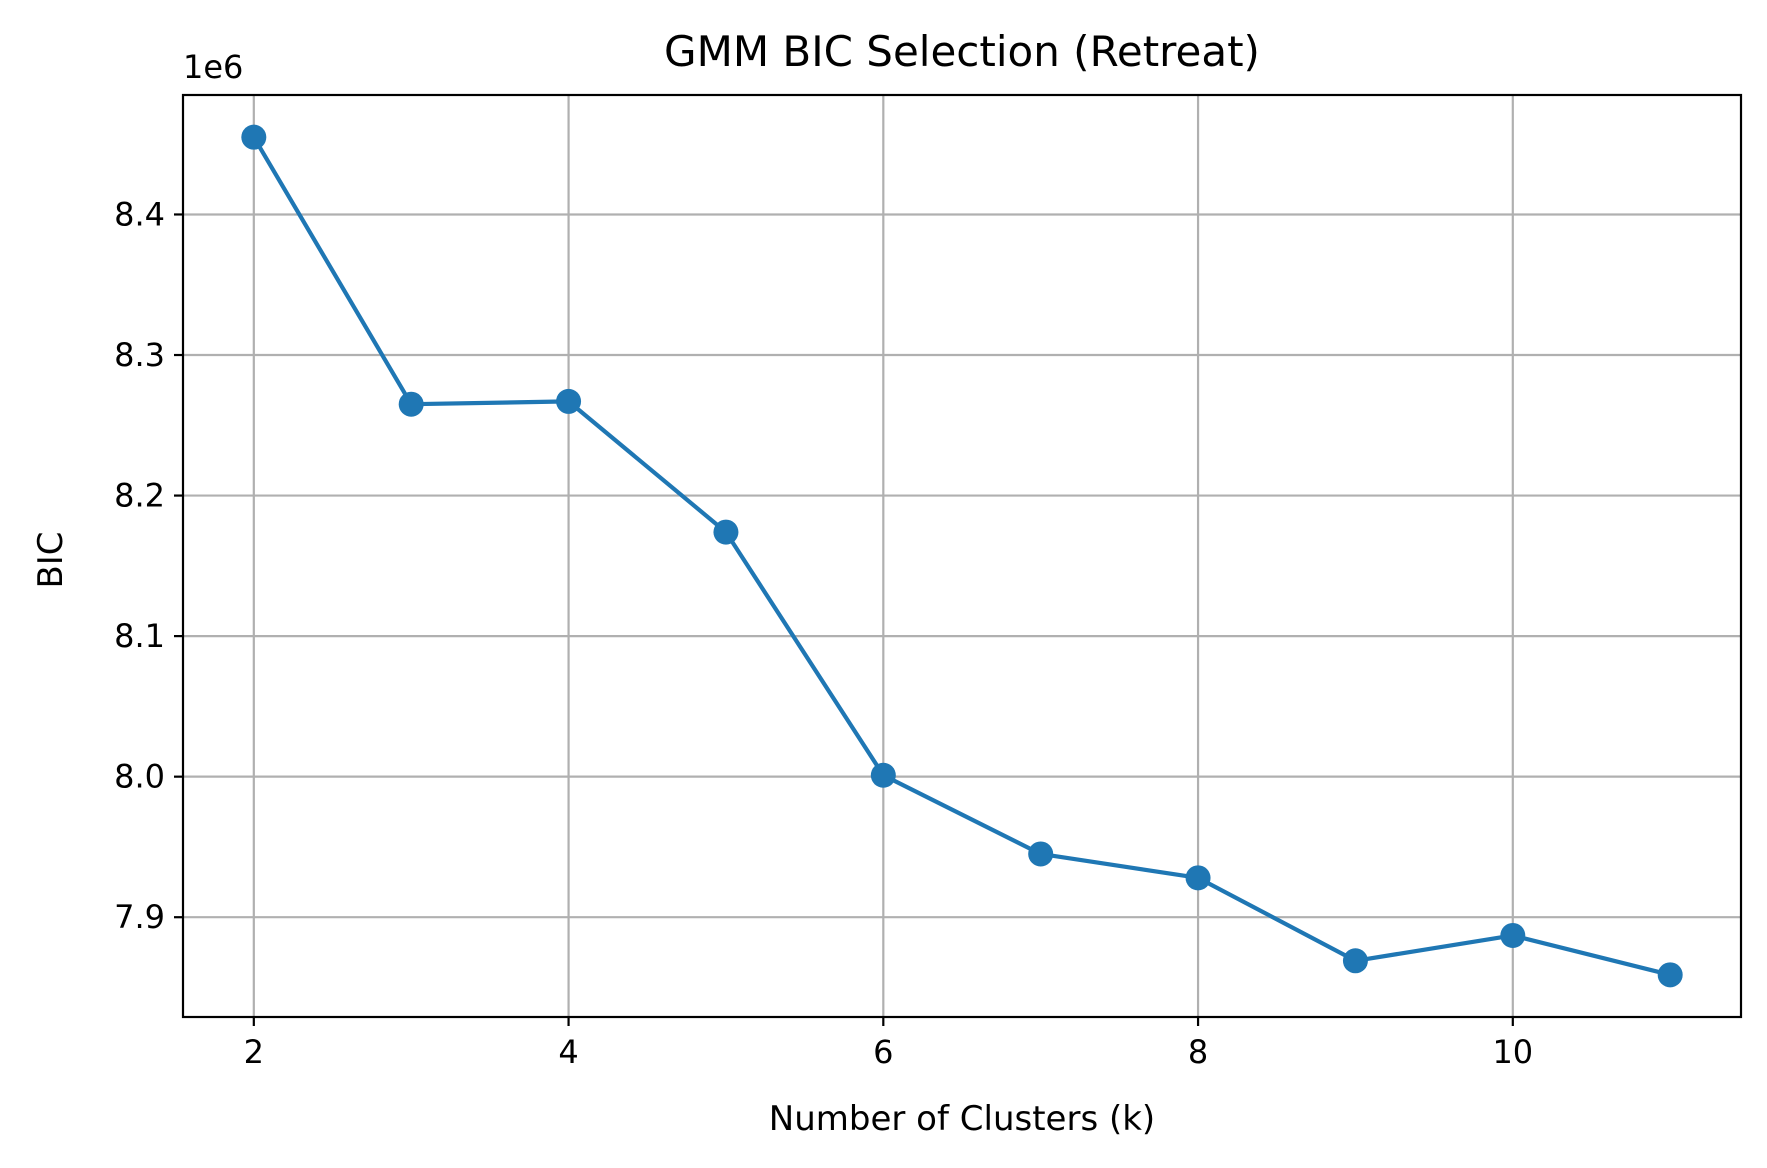  What do you see at coordinates (962, 1119) in the screenshot?
I see `x-axis-label: Number of Clusters (k)` at bounding box center [962, 1119].